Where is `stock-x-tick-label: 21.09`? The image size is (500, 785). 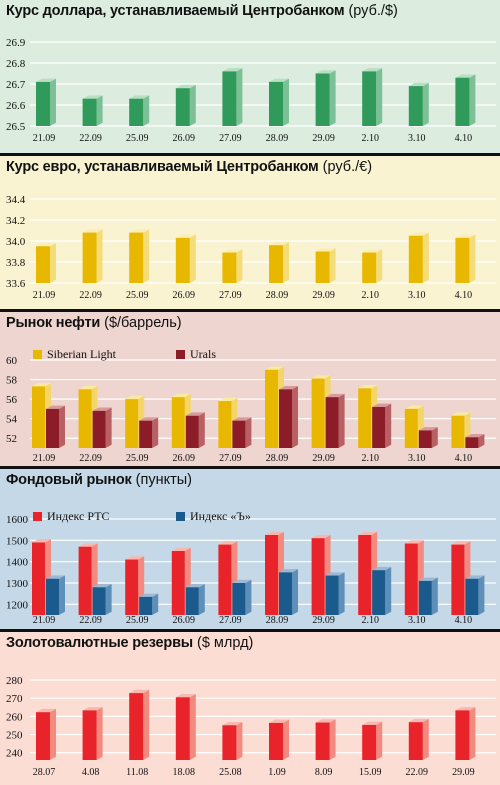
stock-x-tick-label: 21.09 is located at coordinates (44, 620).